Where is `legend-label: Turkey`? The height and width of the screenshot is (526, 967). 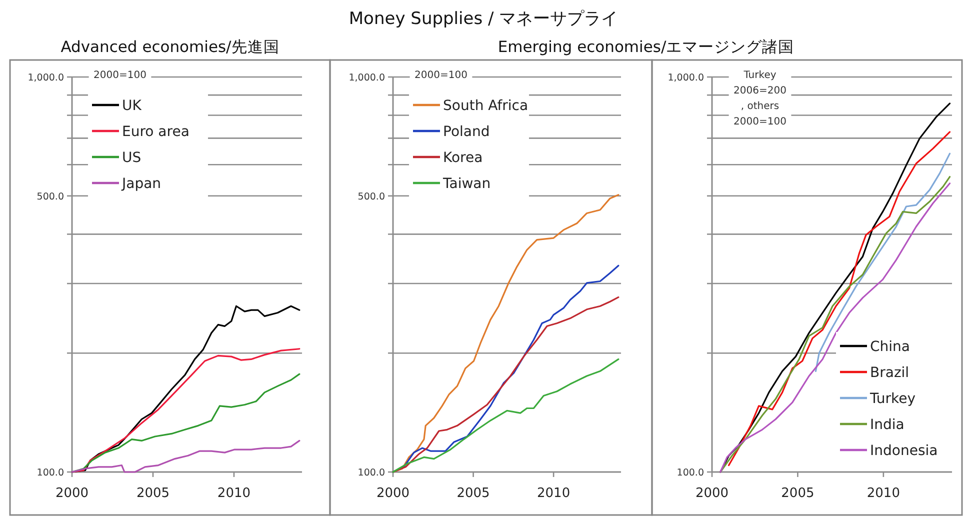 legend-label: Turkey is located at coordinates (892, 399).